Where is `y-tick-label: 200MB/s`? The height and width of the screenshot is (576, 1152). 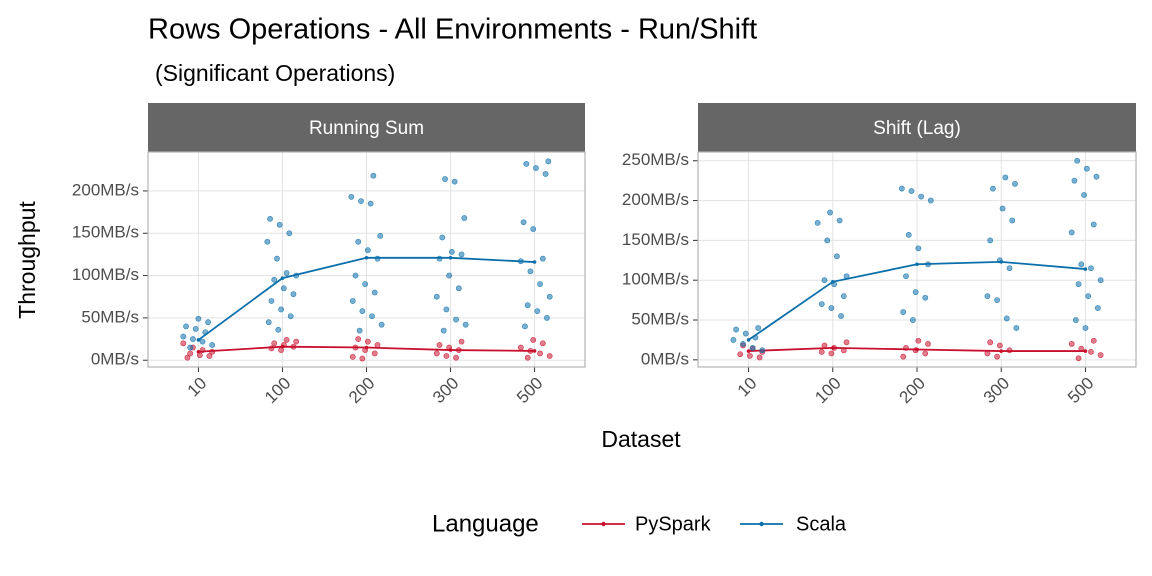 y-tick-label: 200MB/s is located at coordinates (655, 199).